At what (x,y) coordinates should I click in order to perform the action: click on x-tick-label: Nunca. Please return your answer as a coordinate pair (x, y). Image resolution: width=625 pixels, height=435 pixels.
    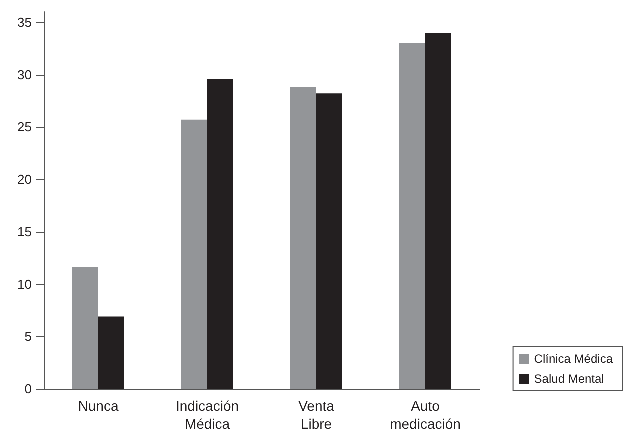
    Looking at the image, I should click on (98, 406).